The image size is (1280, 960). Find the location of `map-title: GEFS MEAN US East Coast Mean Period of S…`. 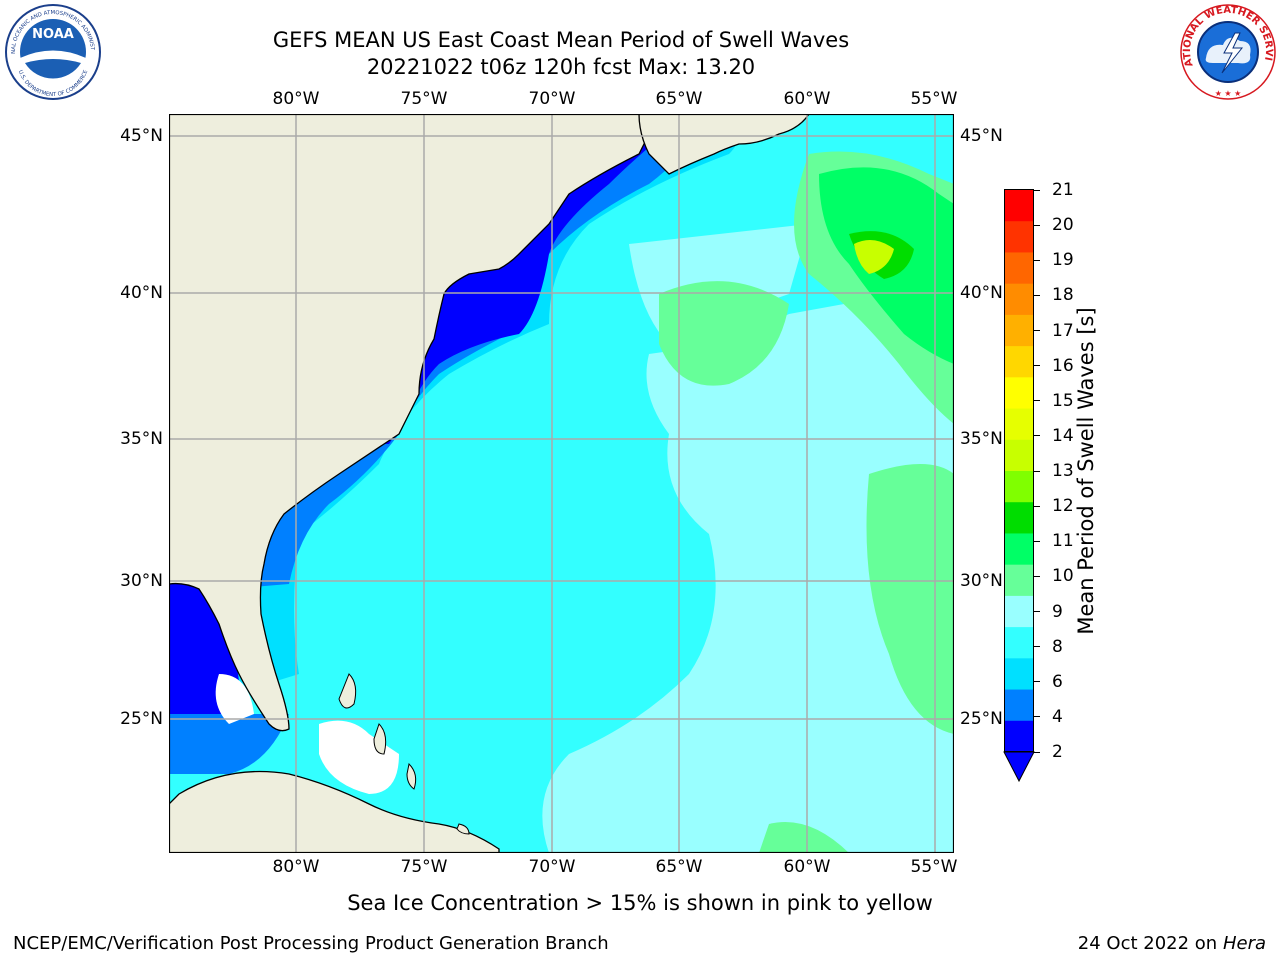

map-title: GEFS MEAN US East Coast Mean Period of S… is located at coordinates (561, 40).